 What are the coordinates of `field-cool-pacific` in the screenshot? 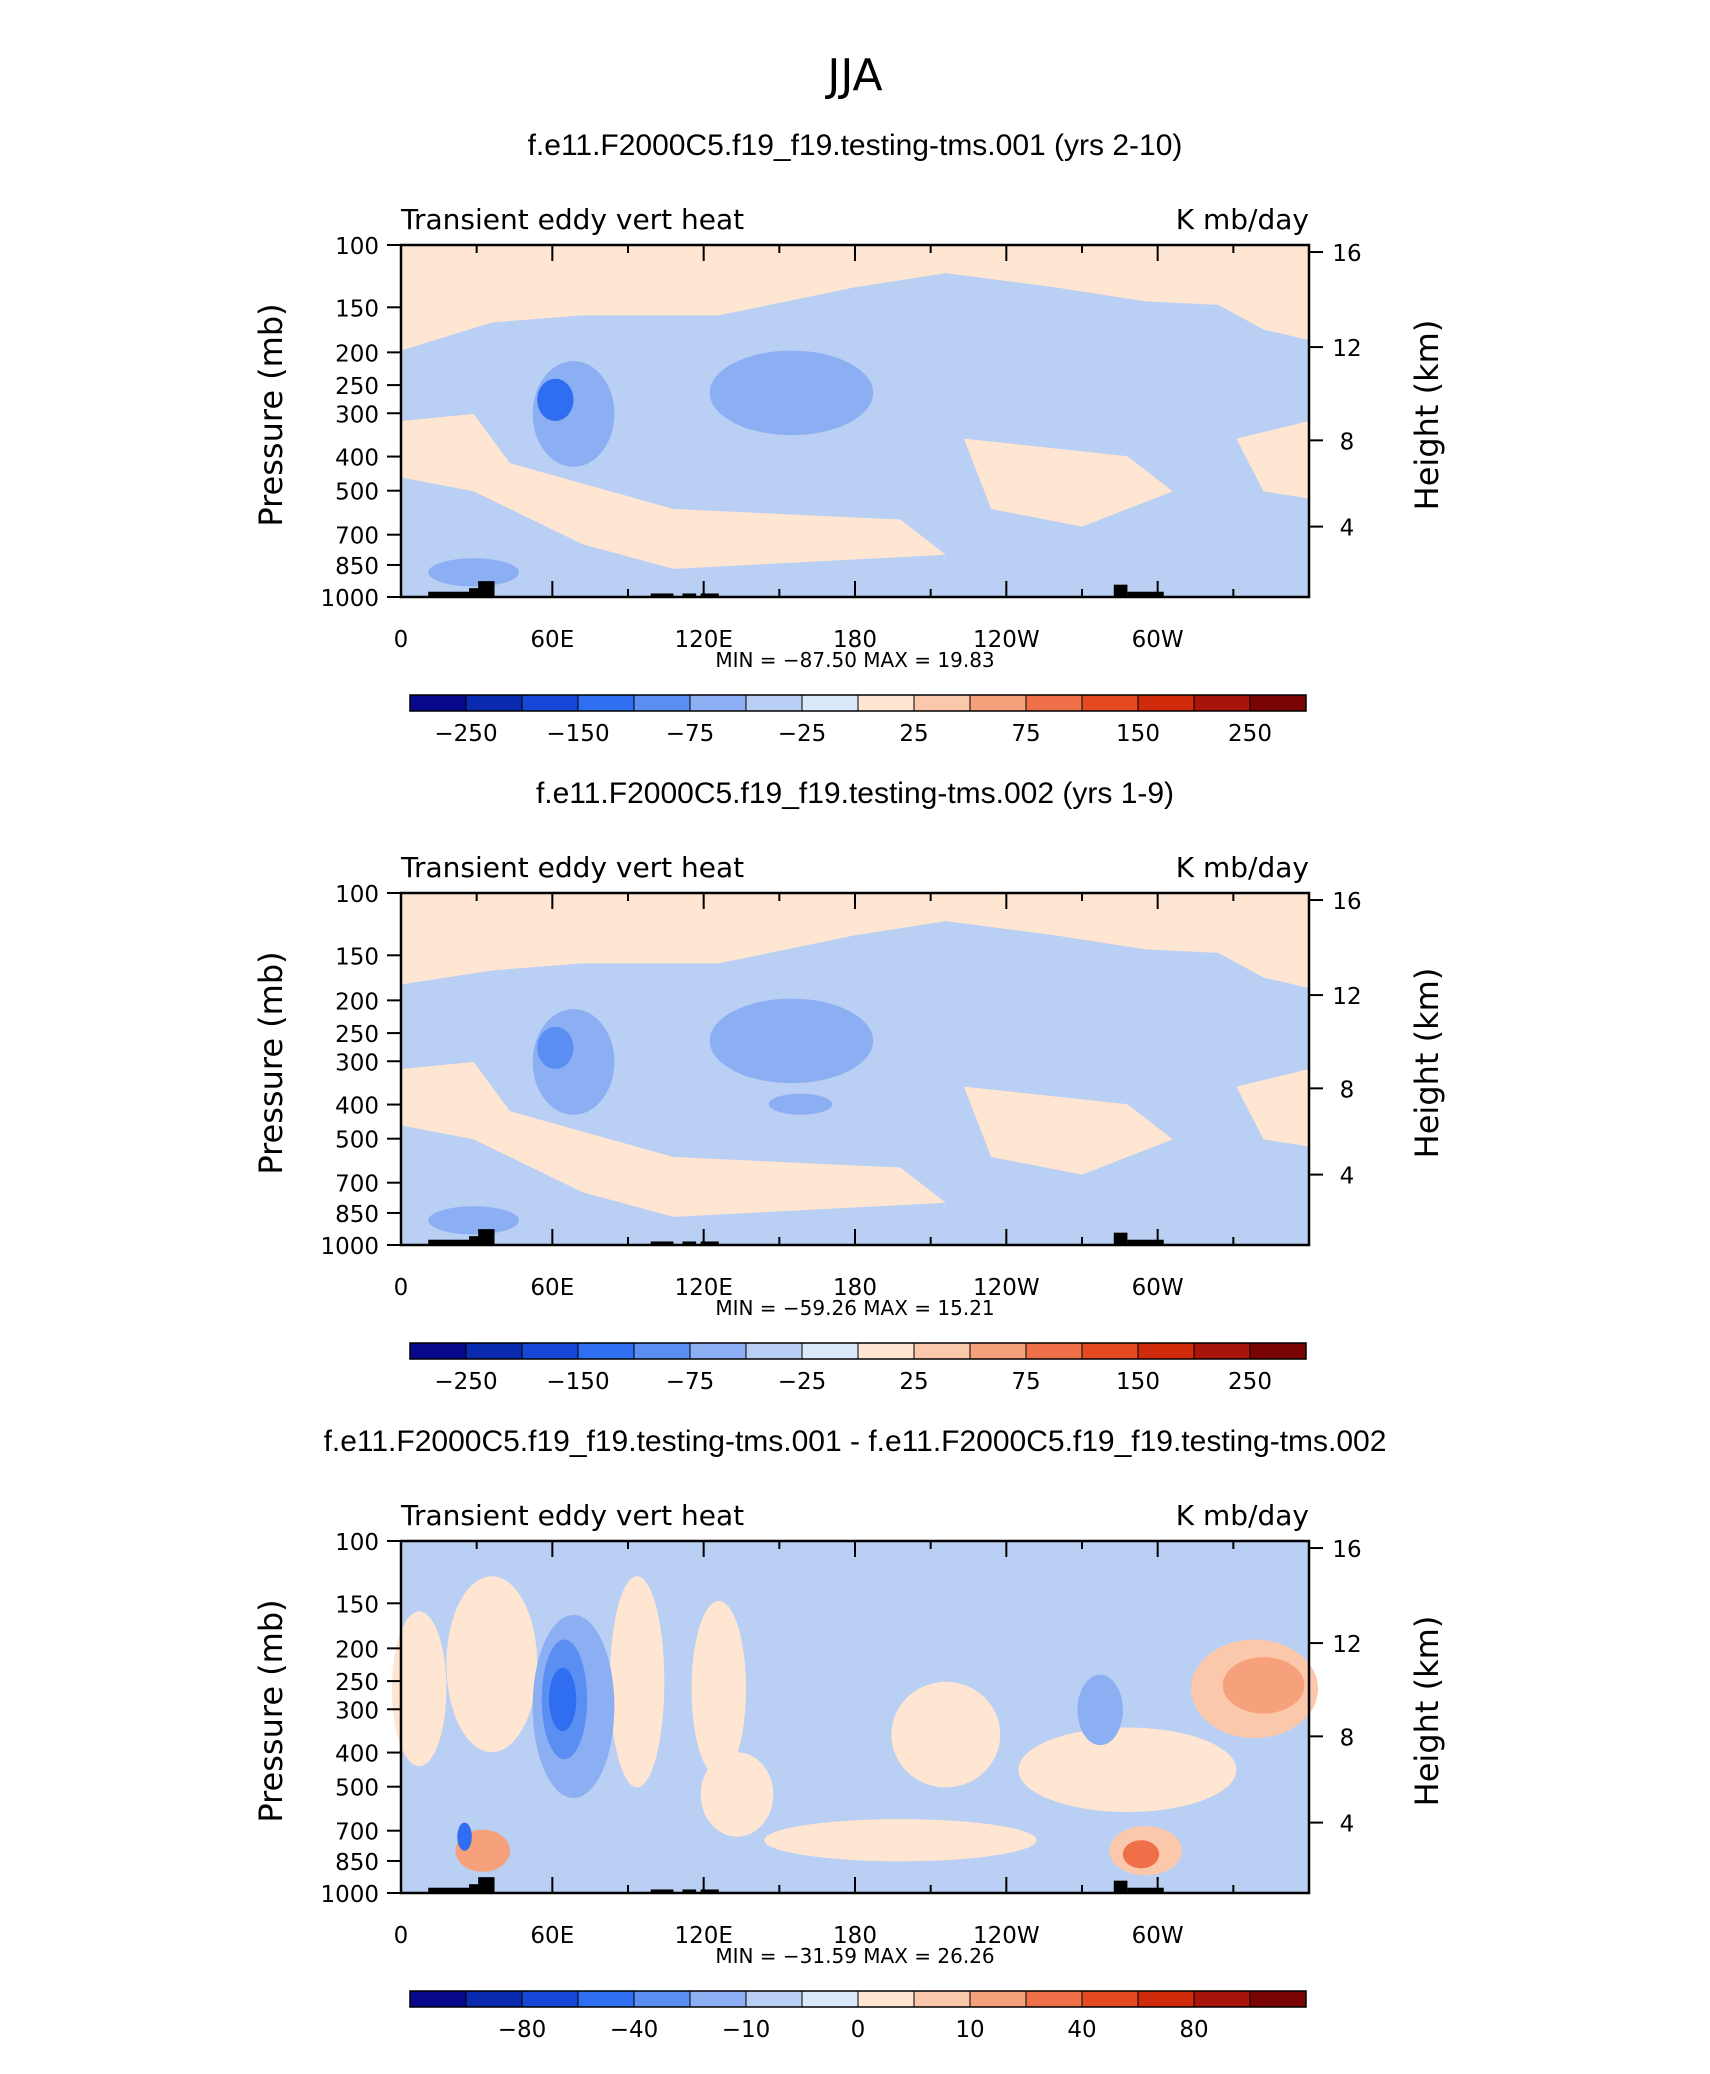 It's located at (791, 1041).